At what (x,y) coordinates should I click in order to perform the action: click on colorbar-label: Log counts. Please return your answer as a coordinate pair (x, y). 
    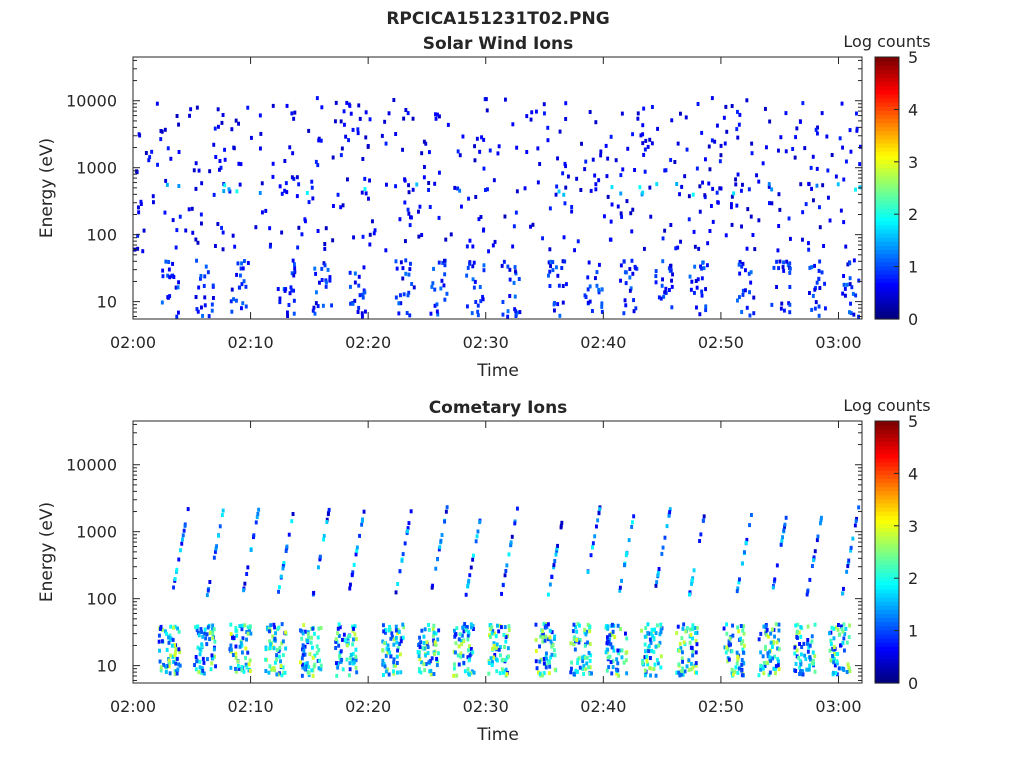
    Looking at the image, I should click on (886, 405).